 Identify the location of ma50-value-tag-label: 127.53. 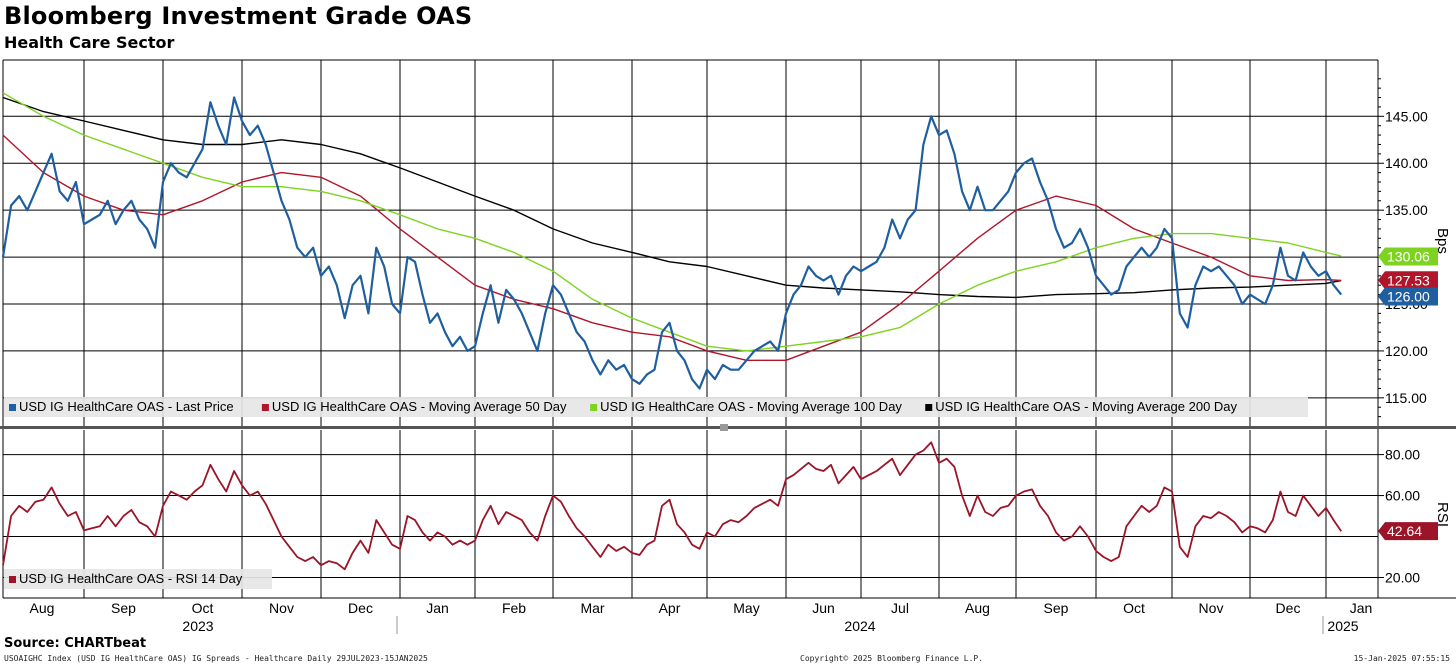
(1408, 280).